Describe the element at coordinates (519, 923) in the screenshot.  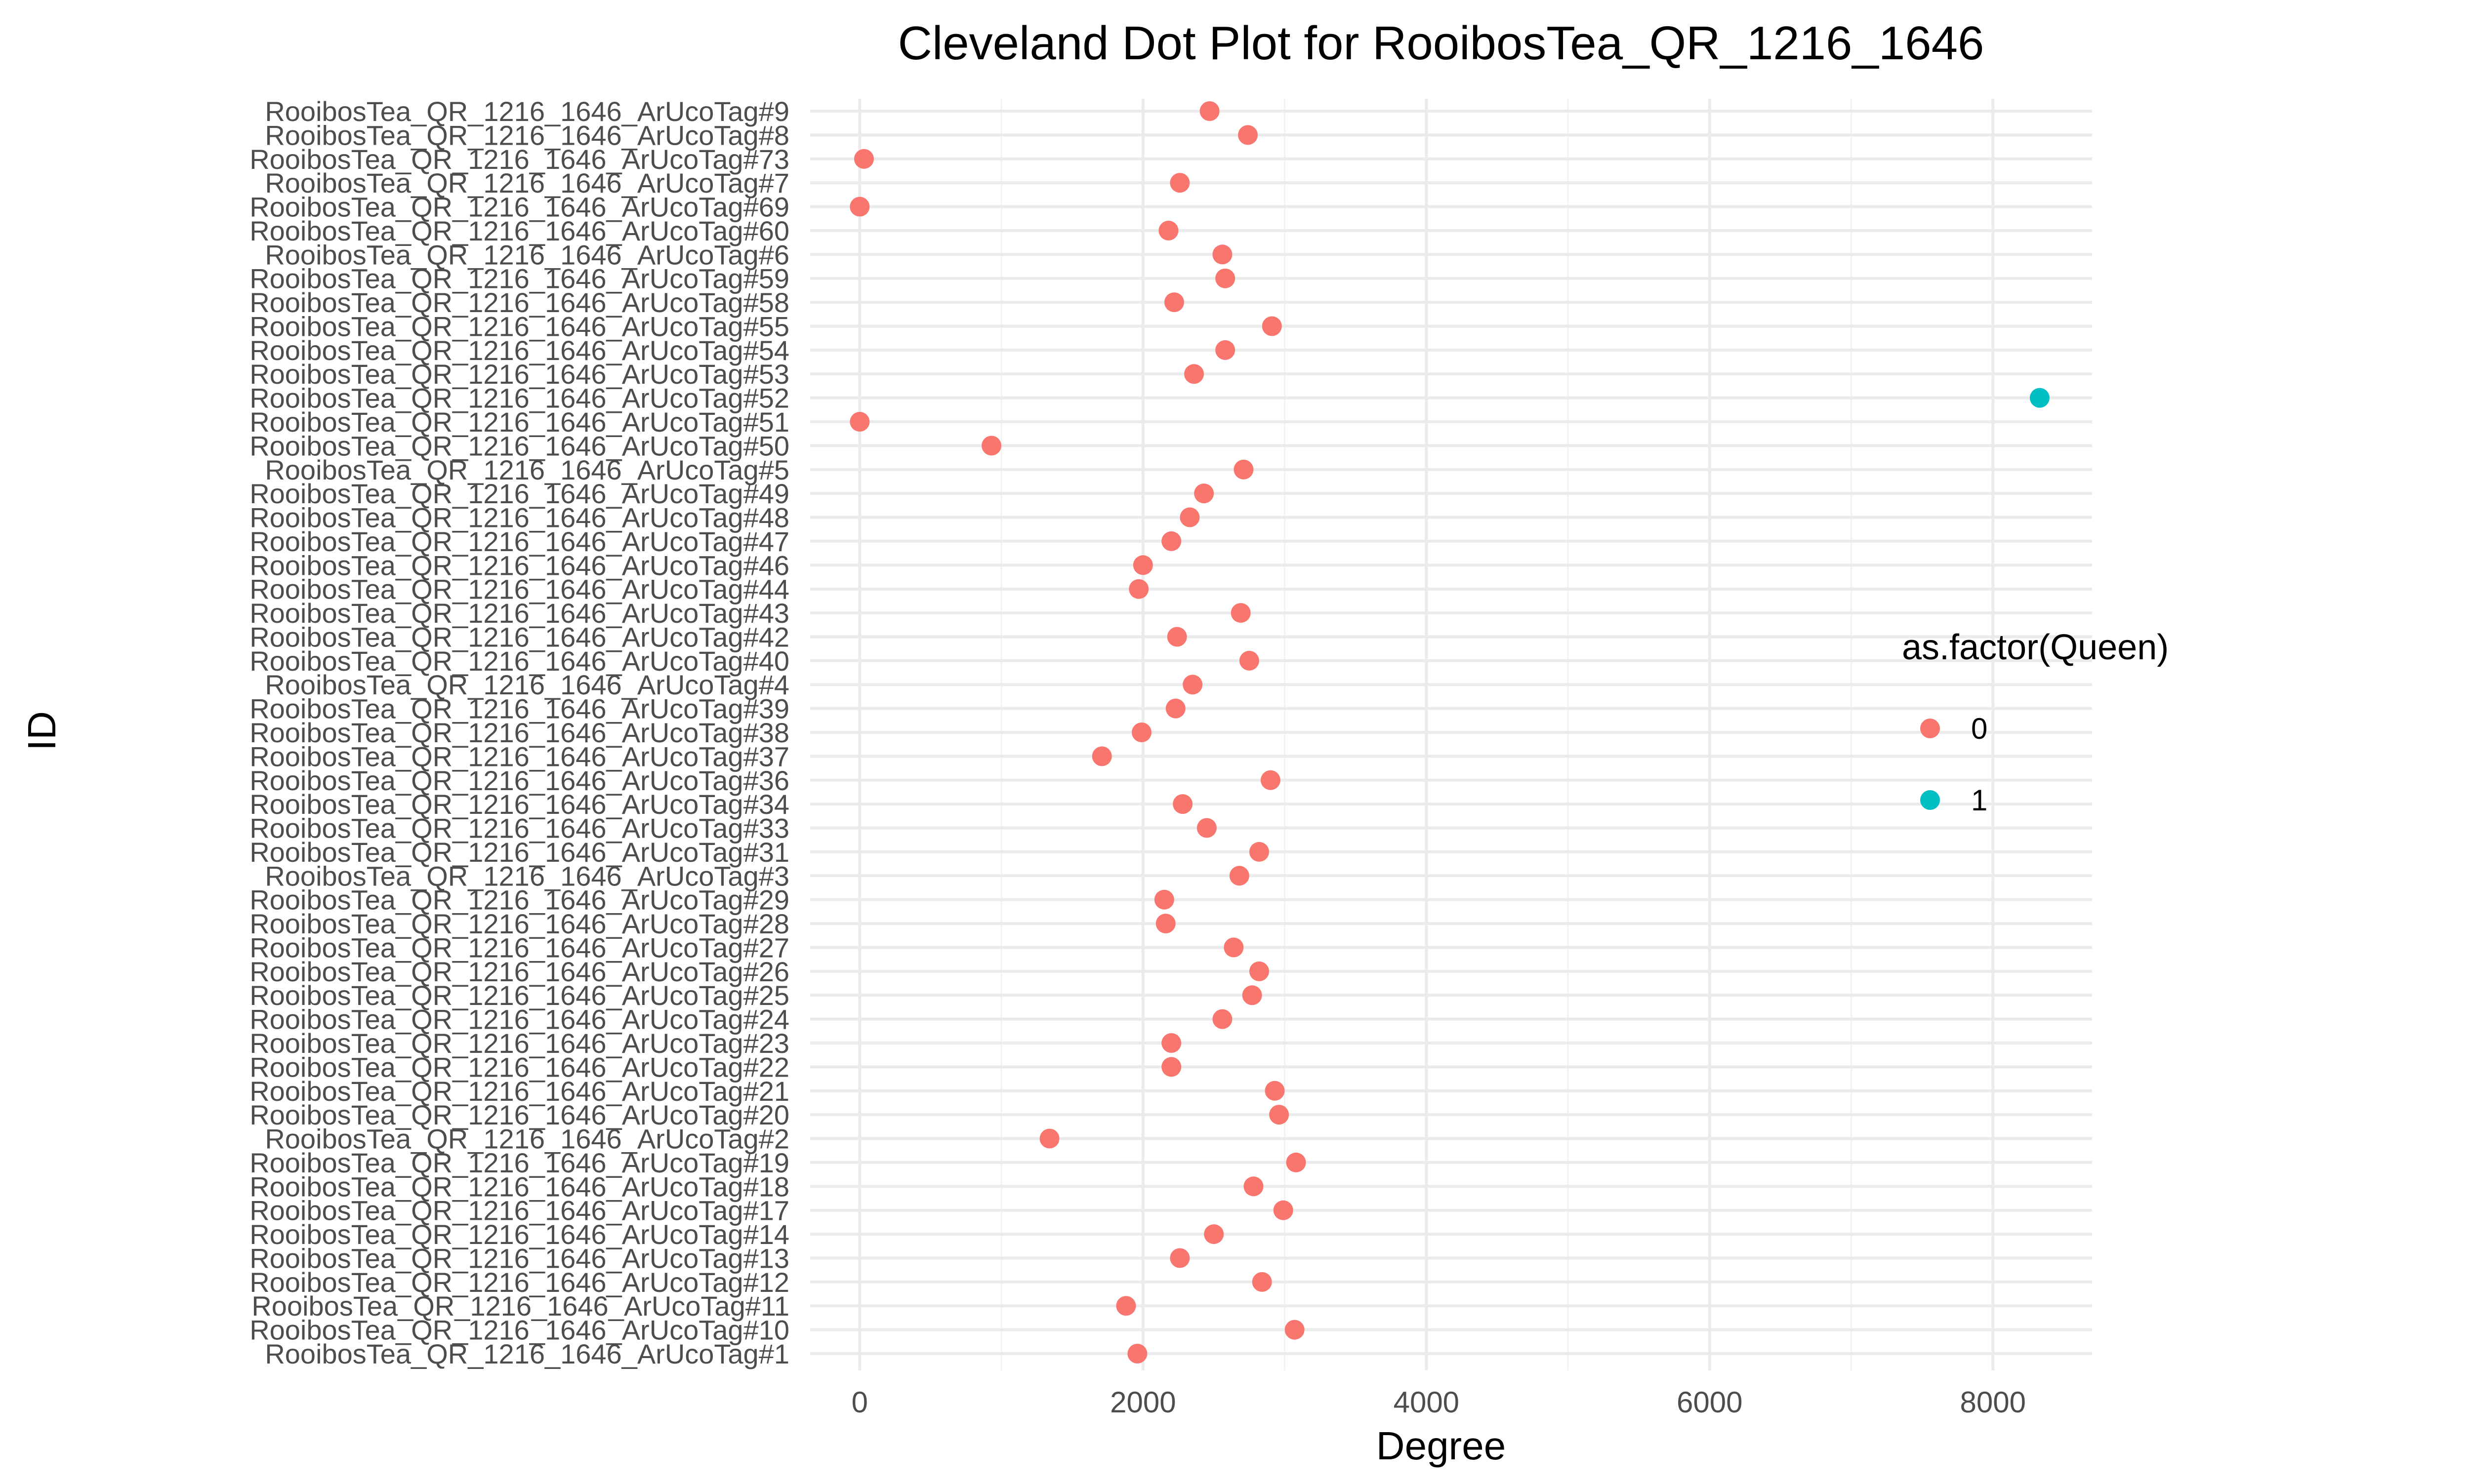
I see `y-tick-label: RooibosTea_QR_1216_1646_ArUcoTag#28` at that location.